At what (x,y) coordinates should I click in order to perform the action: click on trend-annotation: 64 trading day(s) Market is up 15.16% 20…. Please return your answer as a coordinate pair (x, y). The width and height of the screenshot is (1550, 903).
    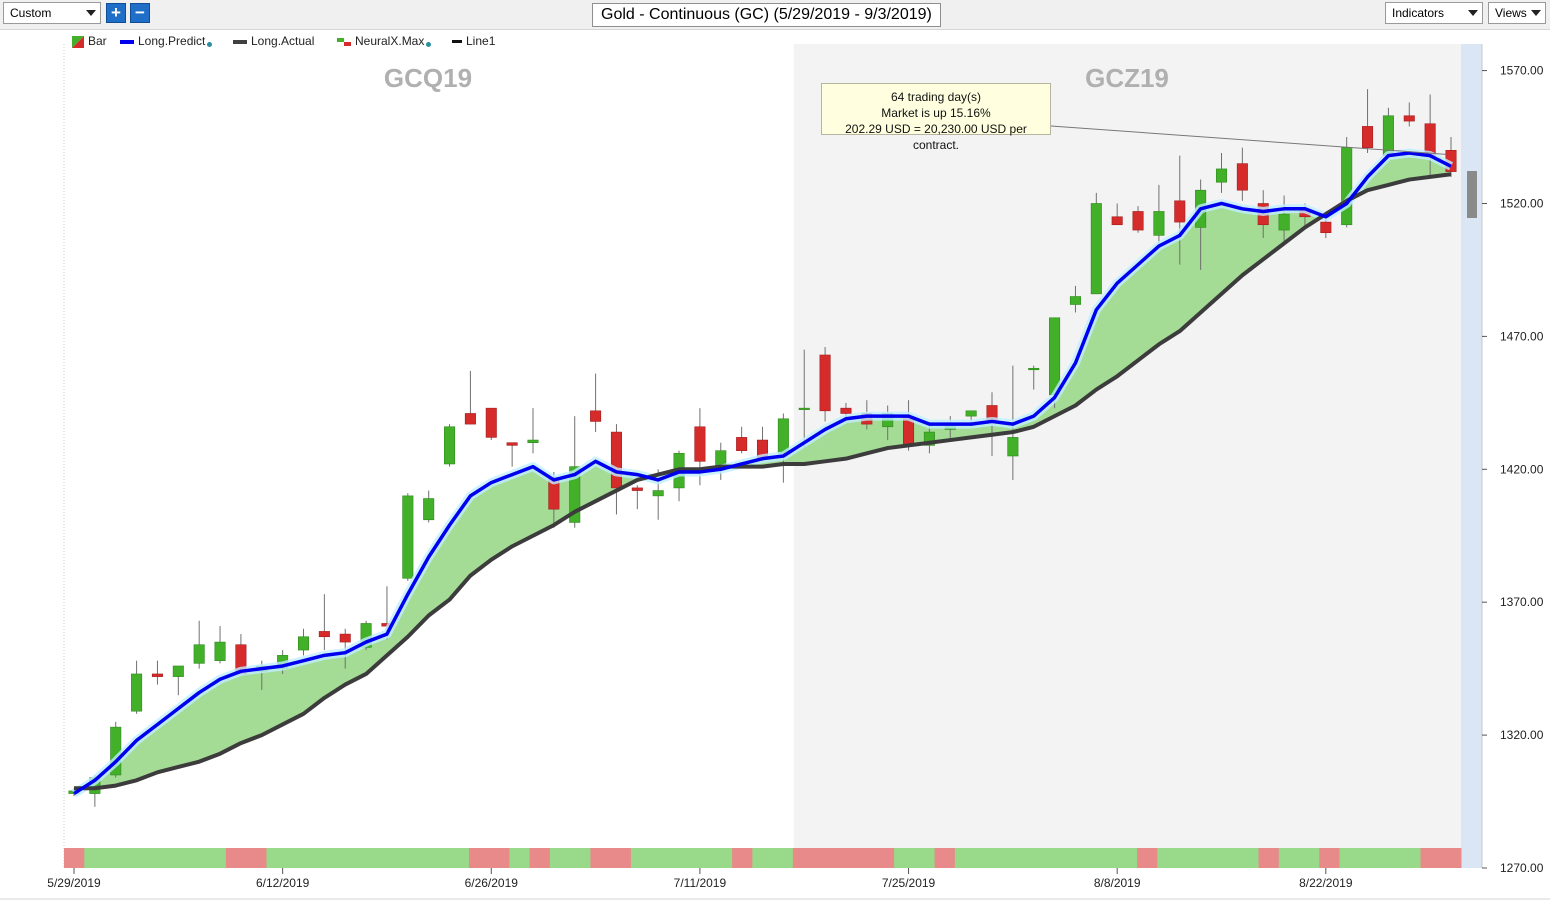
    Looking at the image, I should click on (936, 117).